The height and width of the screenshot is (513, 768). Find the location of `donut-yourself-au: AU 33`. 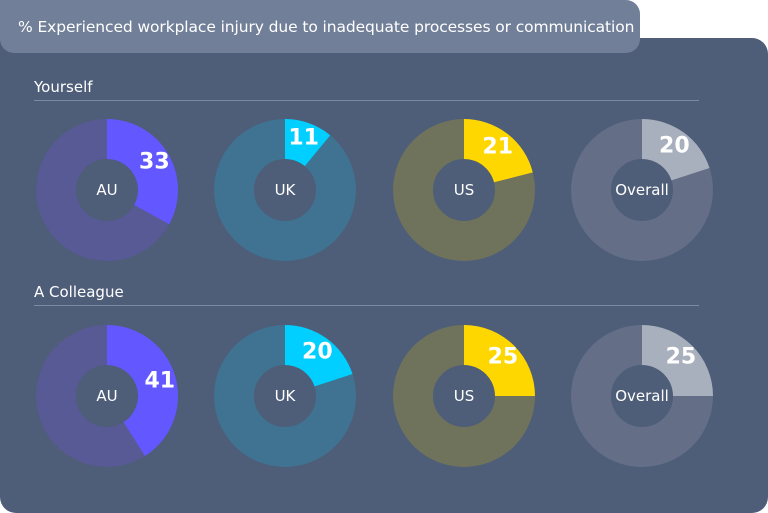

donut-yourself-au: AU 33 is located at coordinates (107, 190).